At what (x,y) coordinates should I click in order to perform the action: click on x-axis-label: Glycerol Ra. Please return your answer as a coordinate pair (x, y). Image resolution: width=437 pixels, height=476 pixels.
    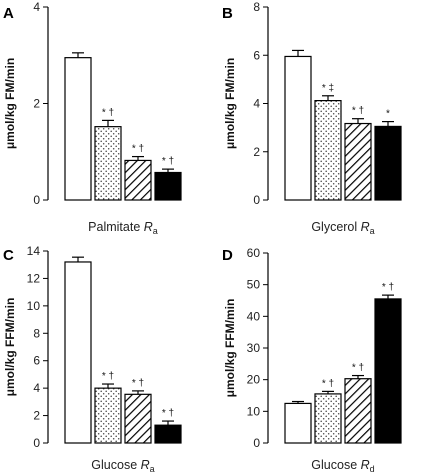
    Looking at the image, I should click on (342, 228).